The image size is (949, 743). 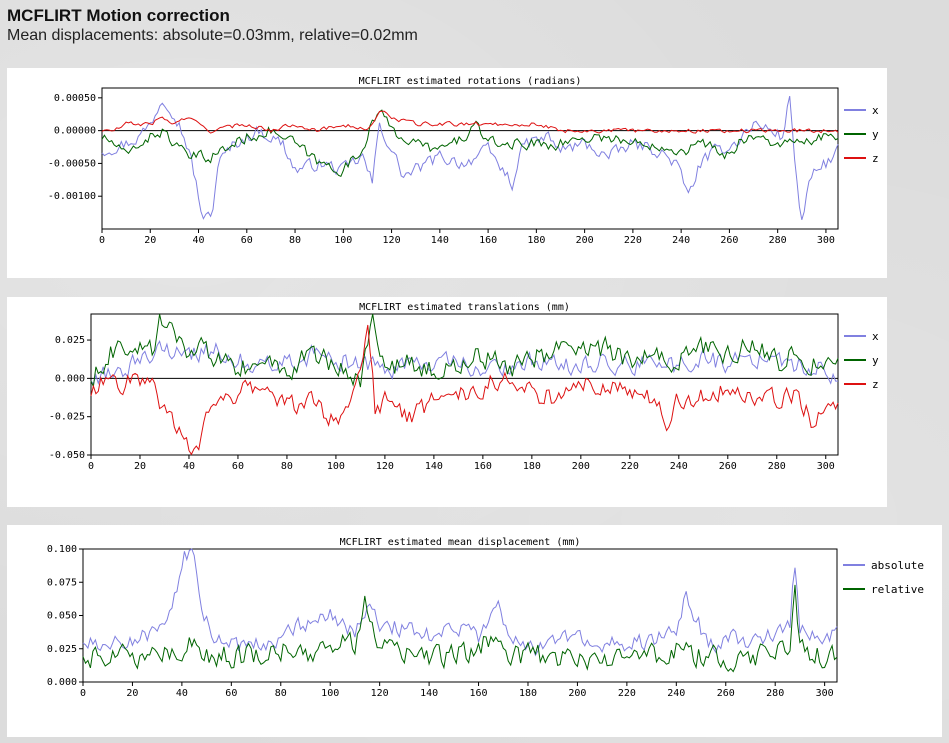 What do you see at coordinates (62, 582) in the screenshot?
I see `y-tick-label: 0.075` at bounding box center [62, 582].